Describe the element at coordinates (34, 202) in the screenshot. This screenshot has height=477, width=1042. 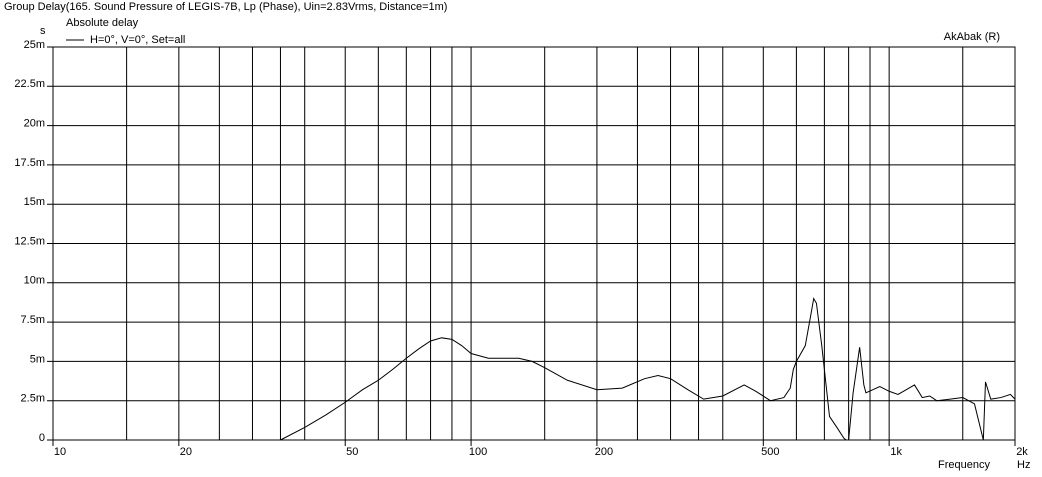
I see `y-tick-label: 15m` at that location.